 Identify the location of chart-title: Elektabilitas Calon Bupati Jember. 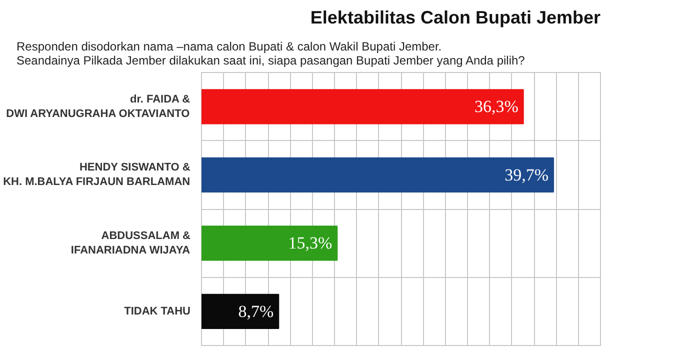
(455, 18).